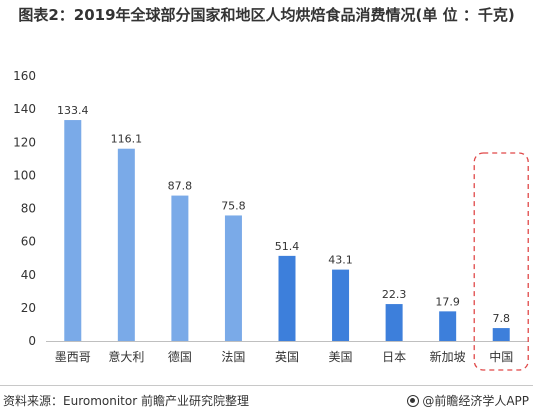 This screenshot has height=420, width=533. I want to click on footer-divider, so click(266, 385).